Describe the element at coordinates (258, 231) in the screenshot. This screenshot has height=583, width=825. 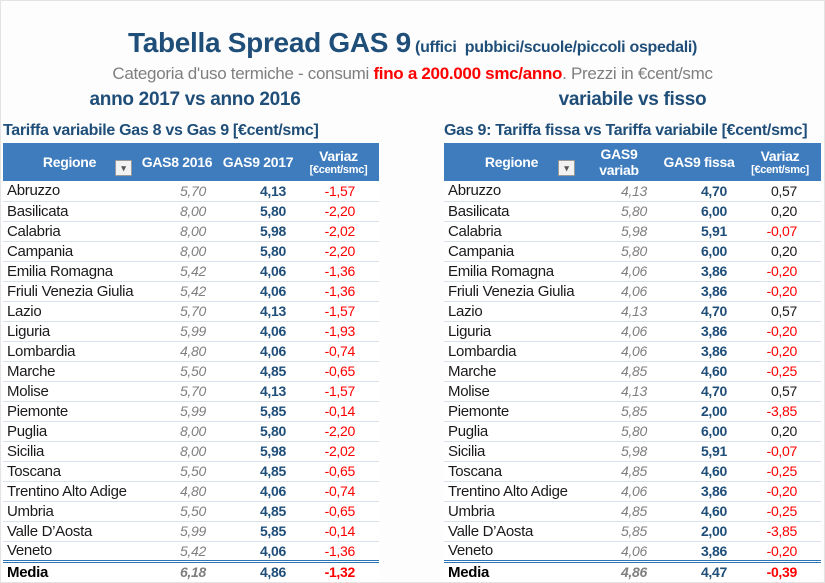
I see `value-current: 5,98` at that location.